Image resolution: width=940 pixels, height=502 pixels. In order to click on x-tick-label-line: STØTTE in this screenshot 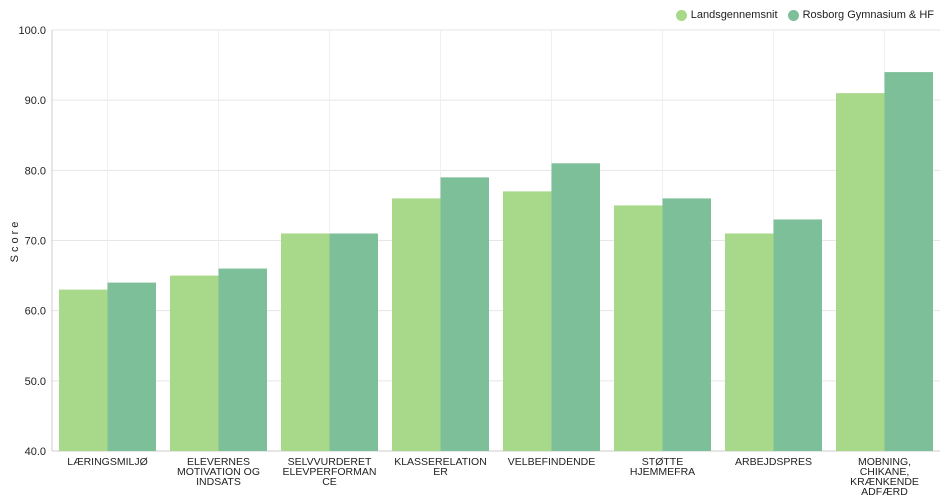, I will do `click(662, 462)`.